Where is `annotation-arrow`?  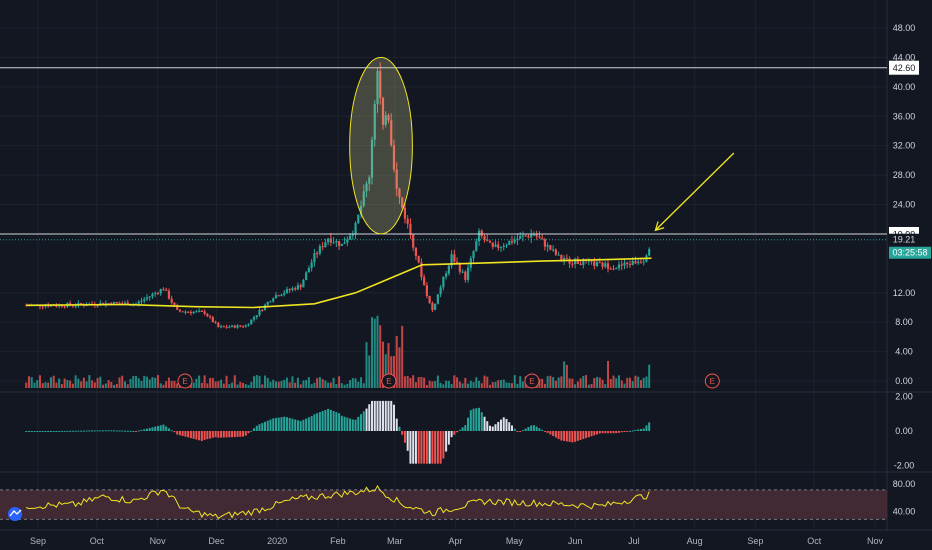
annotation-arrow is located at coordinates (695, 191).